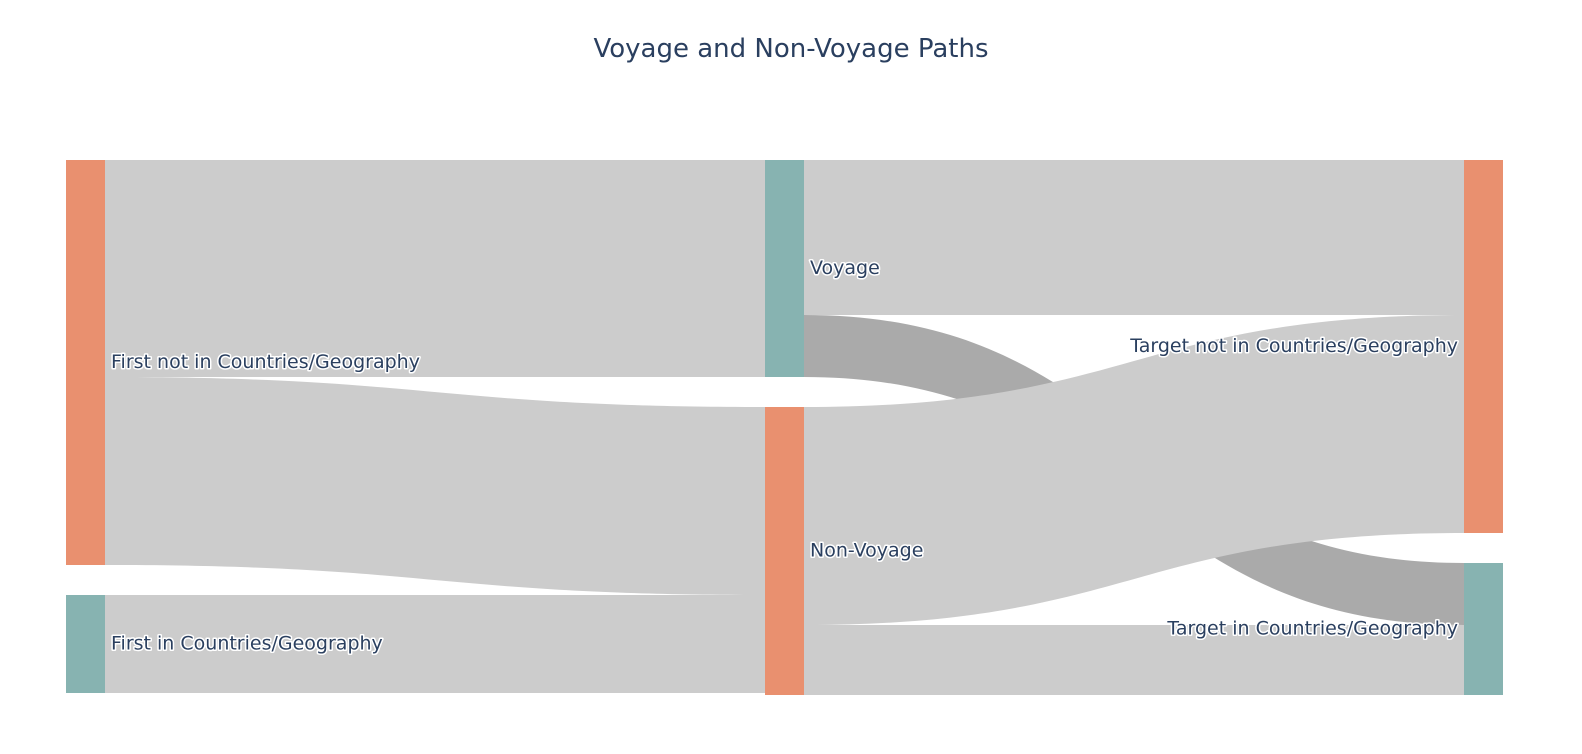 The height and width of the screenshot is (754, 1582). I want to click on node-first_in, so click(85, 644).